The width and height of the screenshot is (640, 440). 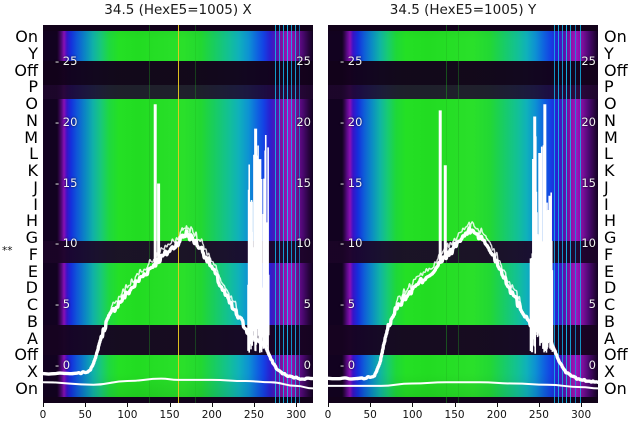 What do you see at coordinates (43, 415) in the screenshot?
I see `x-tick-label-x-0: 0` at bounding box center [43, 415].